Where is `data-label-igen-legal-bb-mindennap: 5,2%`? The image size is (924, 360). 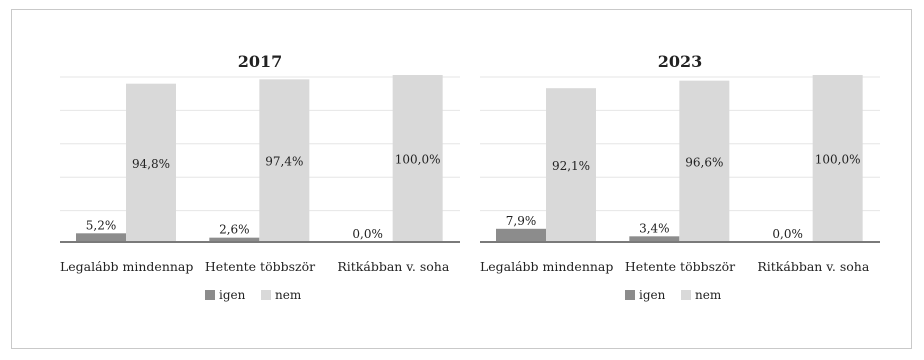 data-label-igen-legal-bb-mindennap: 5,2% is located at coordinates (101, 225).